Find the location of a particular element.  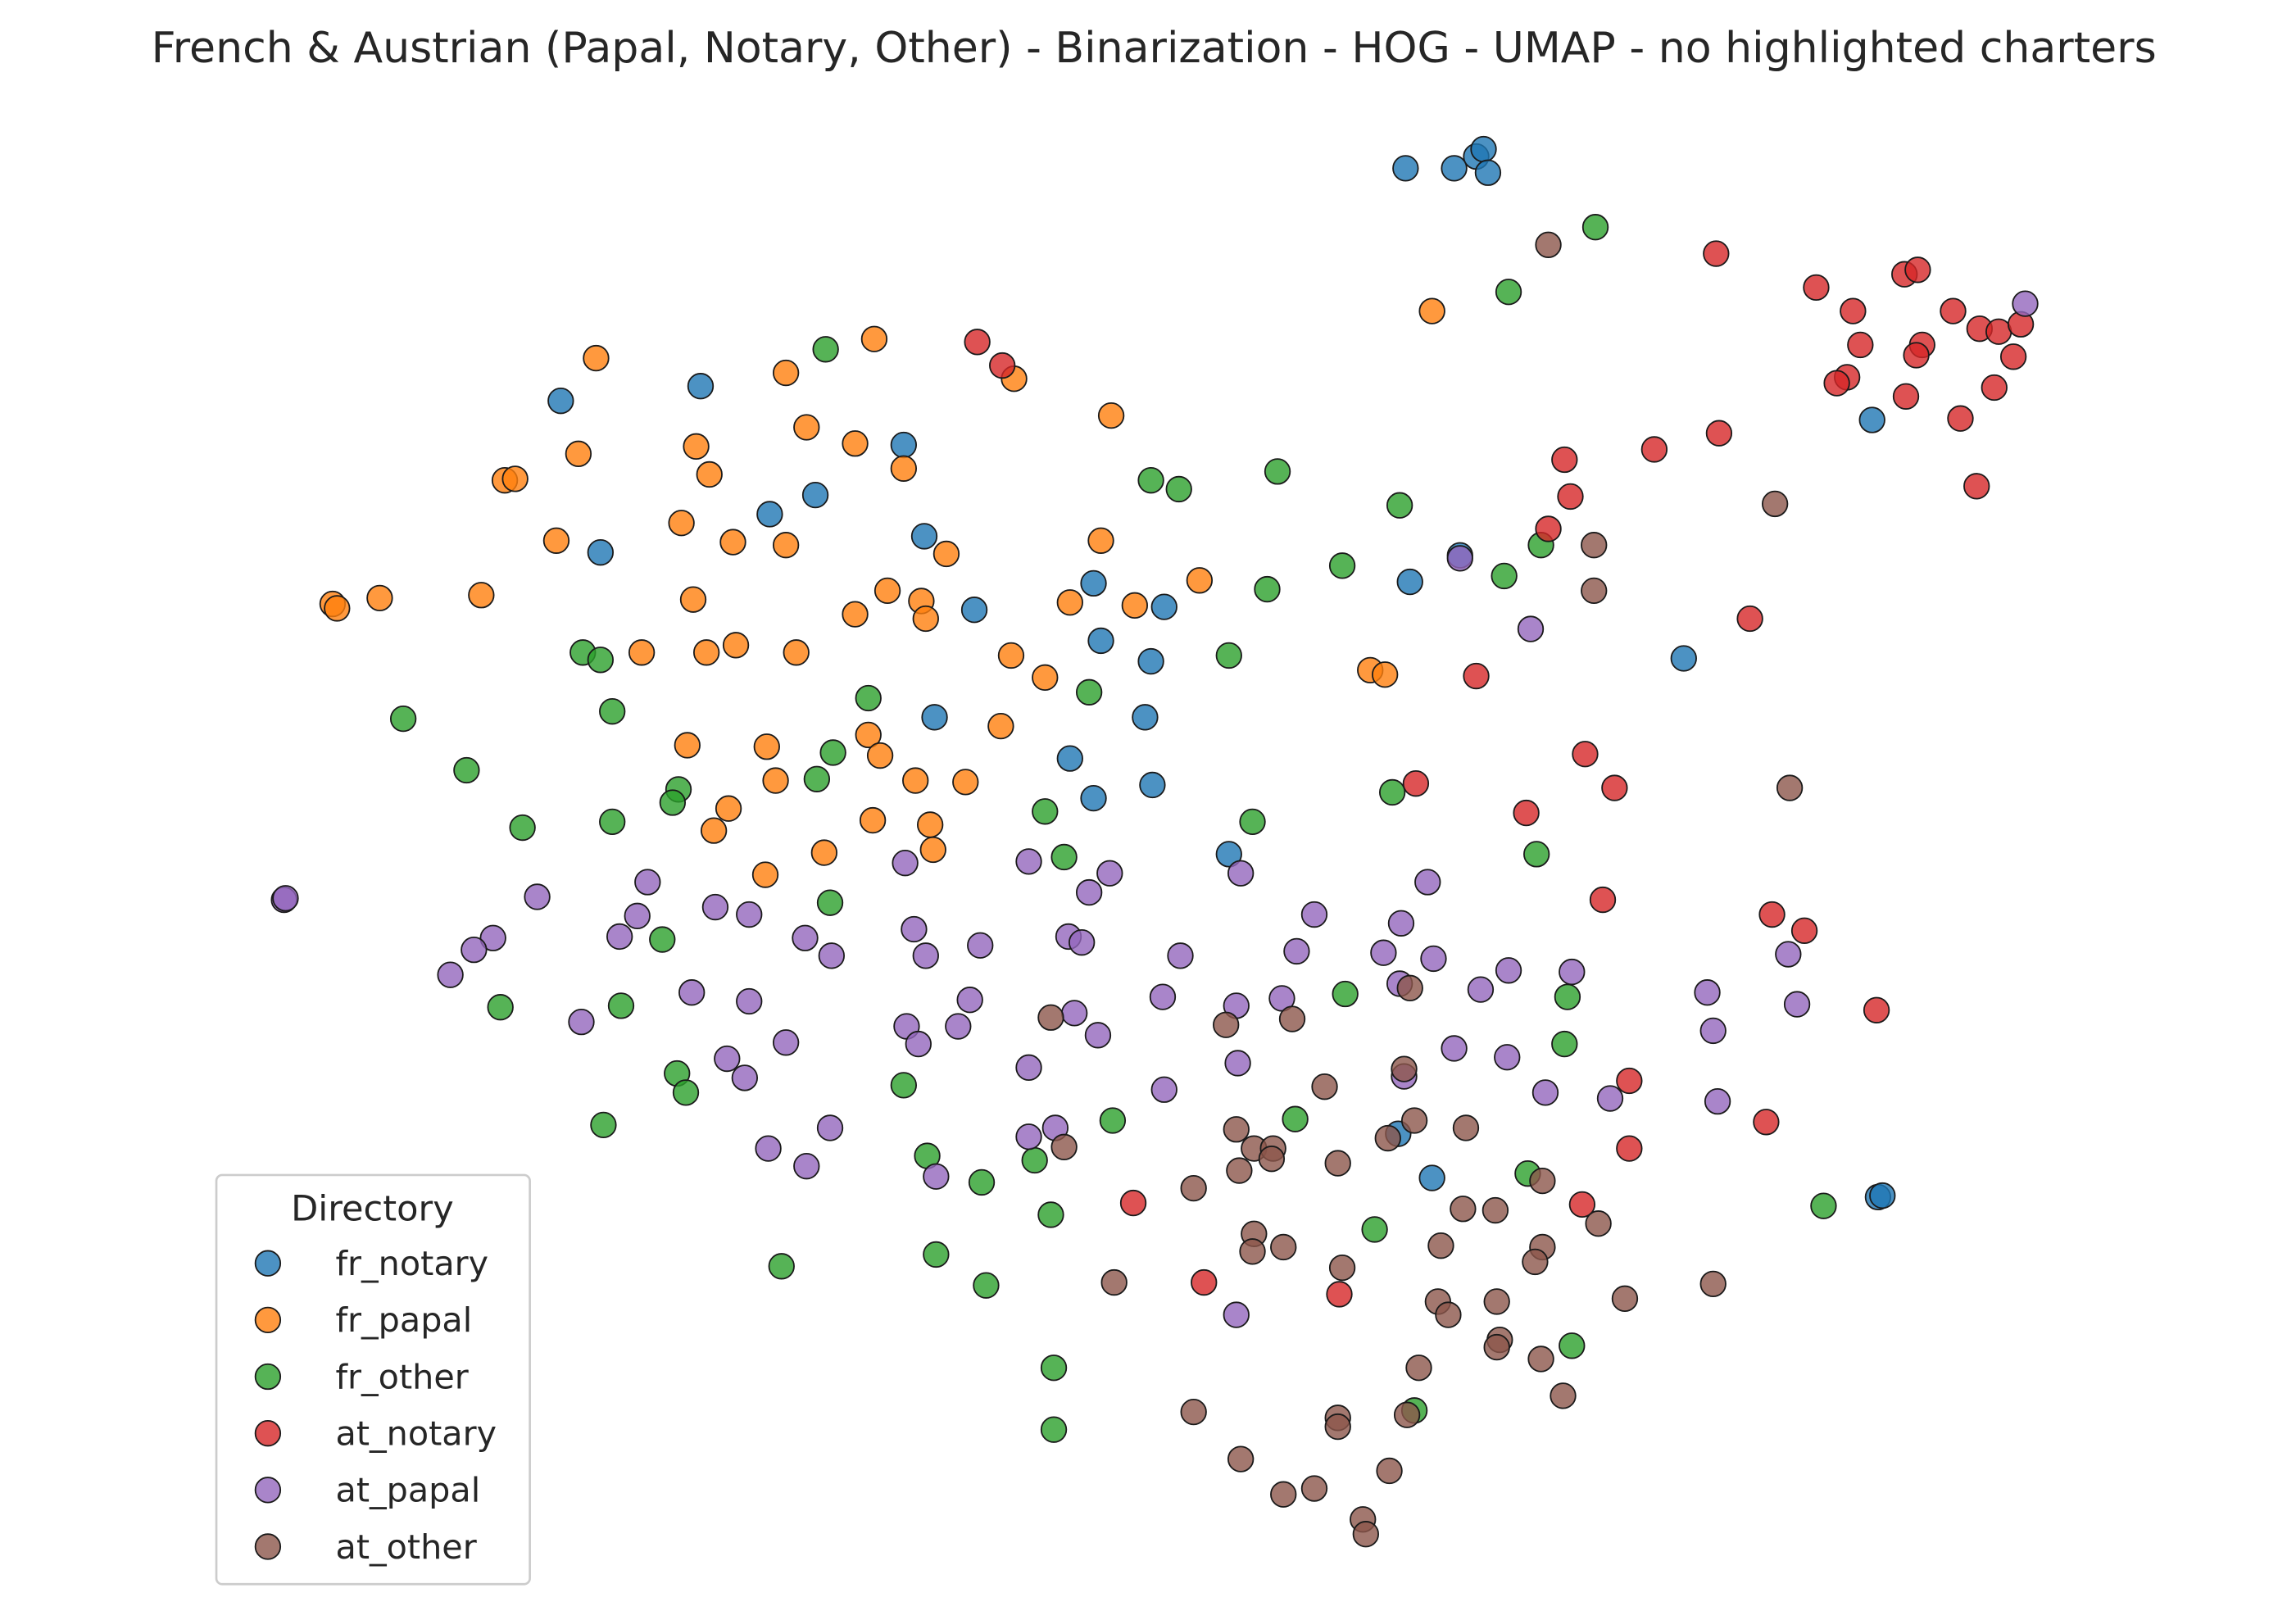

legend-marker-at_papal is located at coordinates (268, 1490).